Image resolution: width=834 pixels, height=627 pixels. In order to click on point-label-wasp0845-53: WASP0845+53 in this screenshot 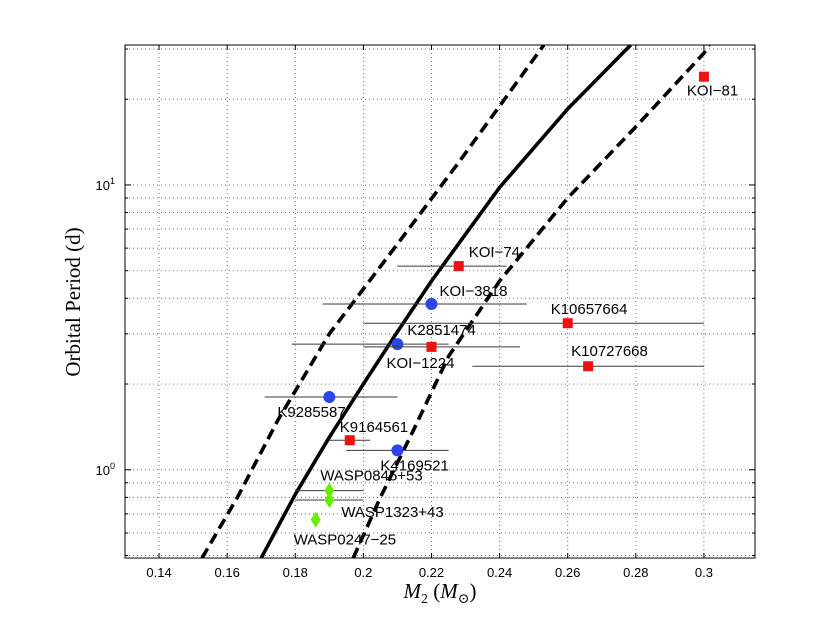, I will do `click(371, 476)`.